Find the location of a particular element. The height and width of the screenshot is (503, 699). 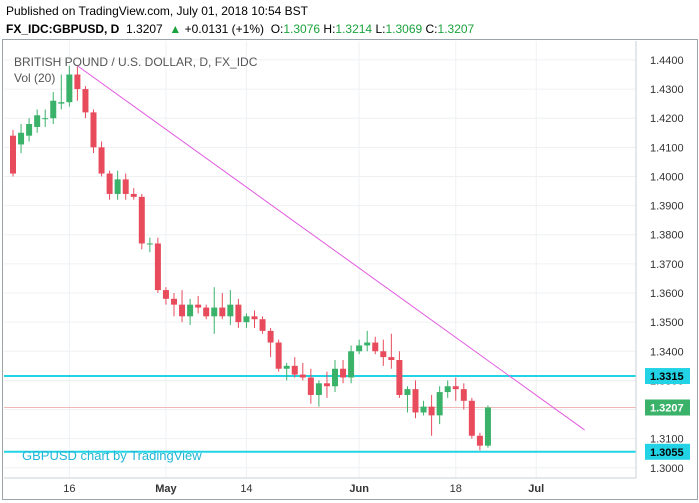

x-tick-label: May is located at coordinates (166, 489).